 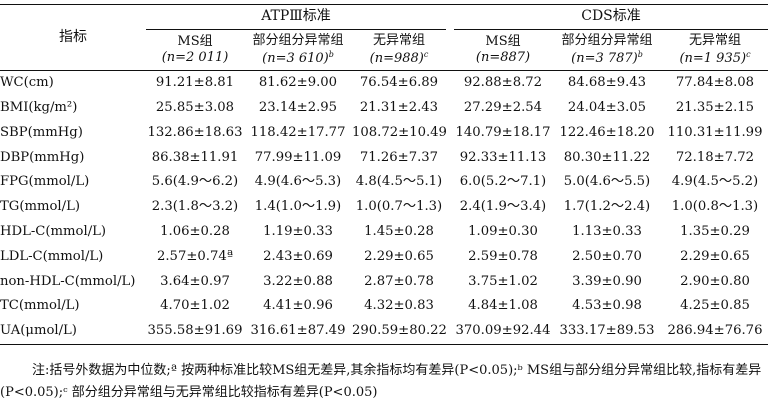 What do you see at coordinates (296, 17) in the screenshot?
I see `group-header-atp: ATPⅢ标准` at bounding box center [296, 17].